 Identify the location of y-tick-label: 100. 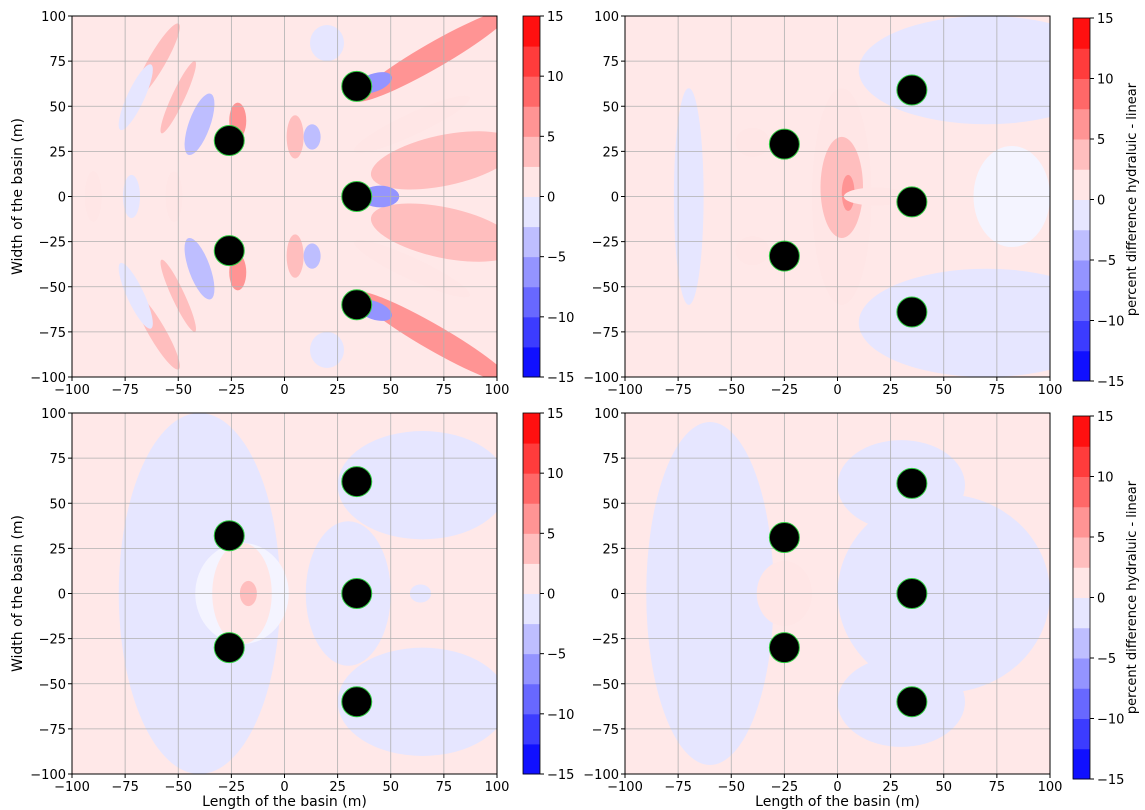
(53, 17).